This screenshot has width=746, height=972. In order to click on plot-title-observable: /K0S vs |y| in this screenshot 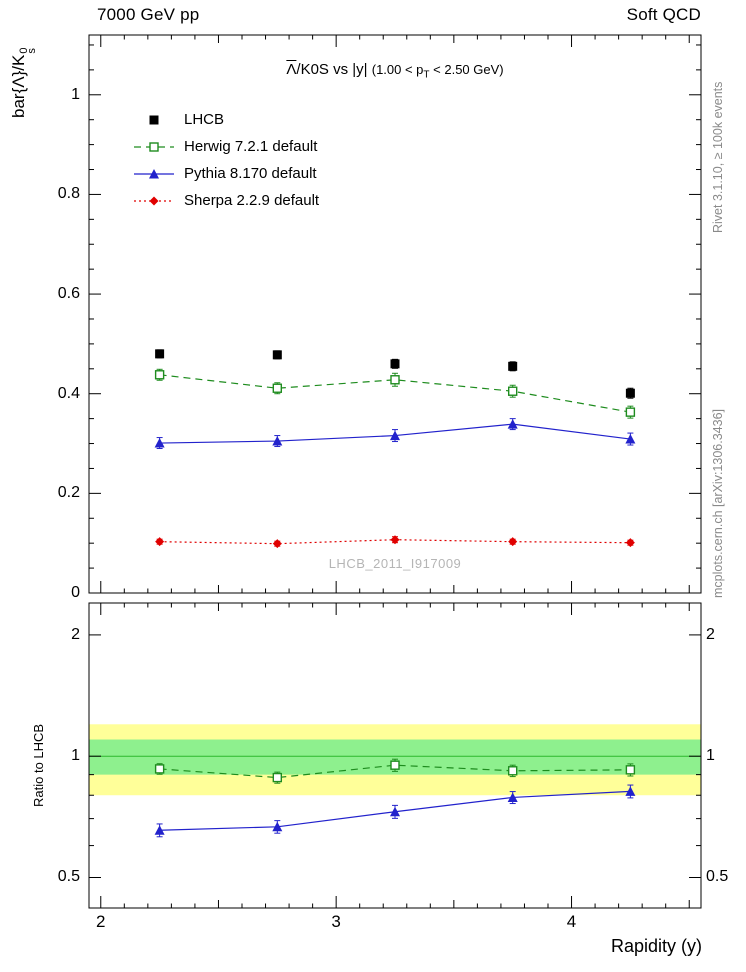, I will do `click(332, 69)`.